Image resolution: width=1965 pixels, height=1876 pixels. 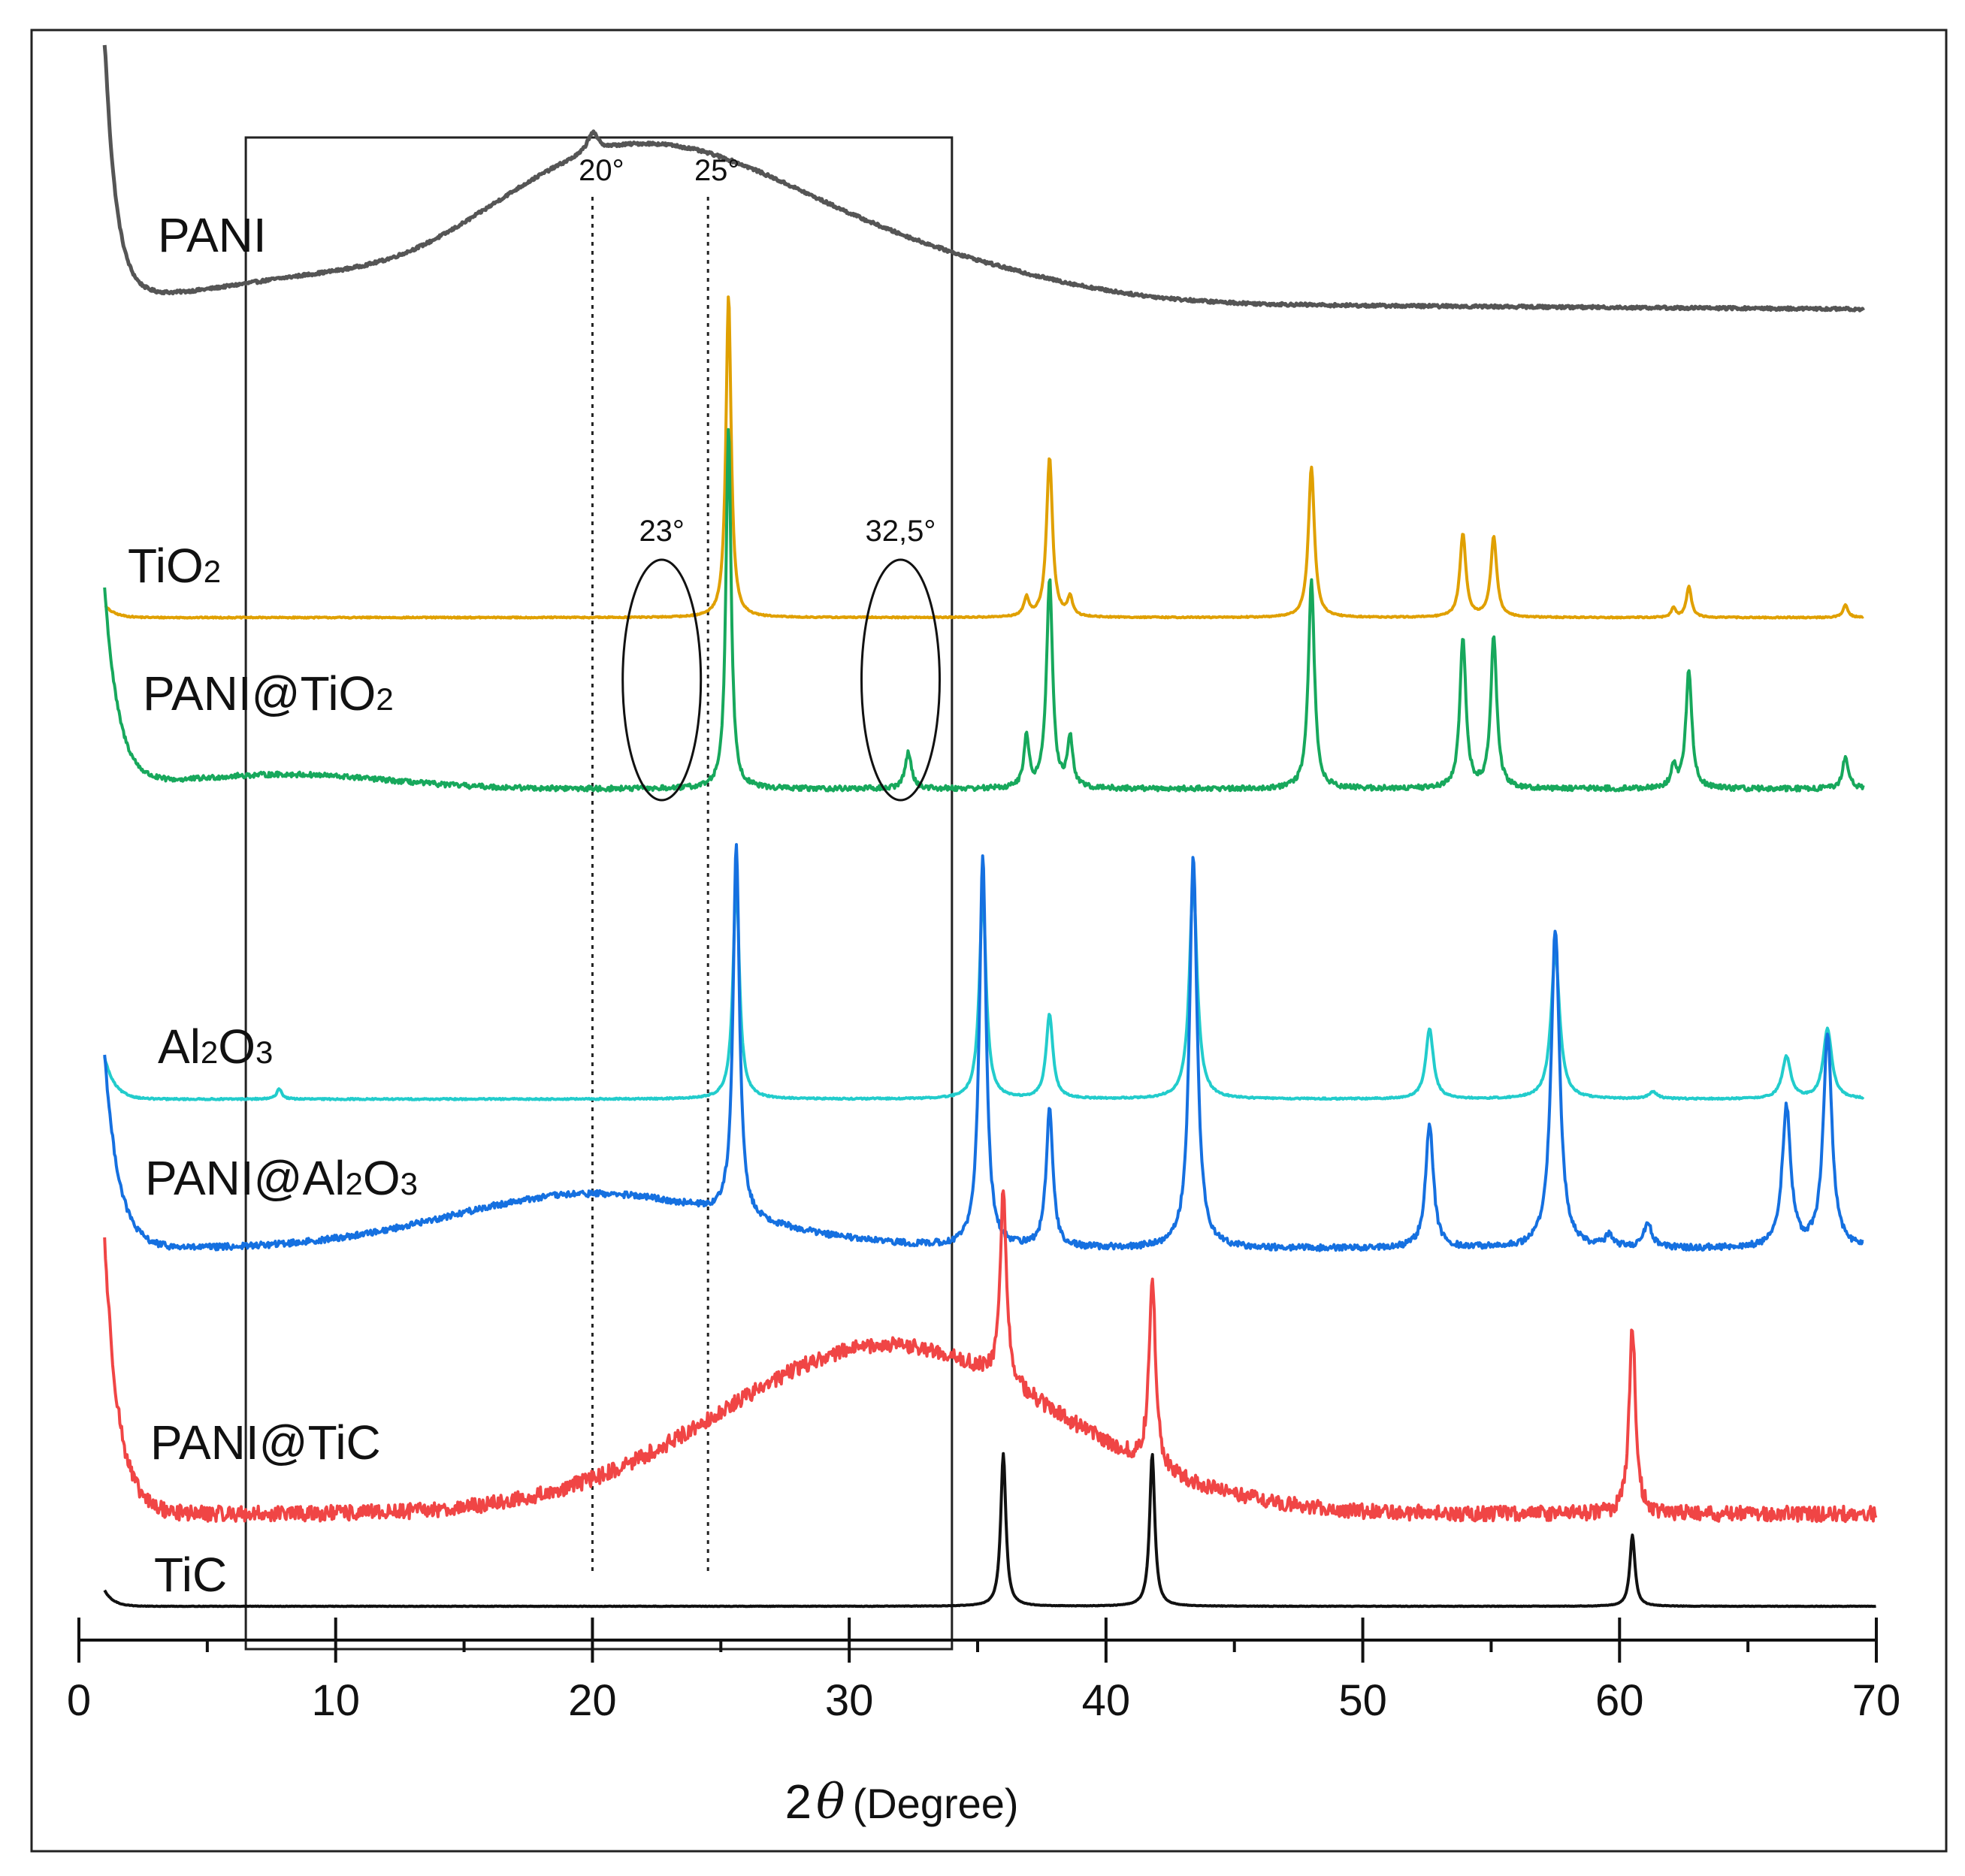 I want to click on pani-al2o3-label-base-2: O, so click(x=382, y=1178).